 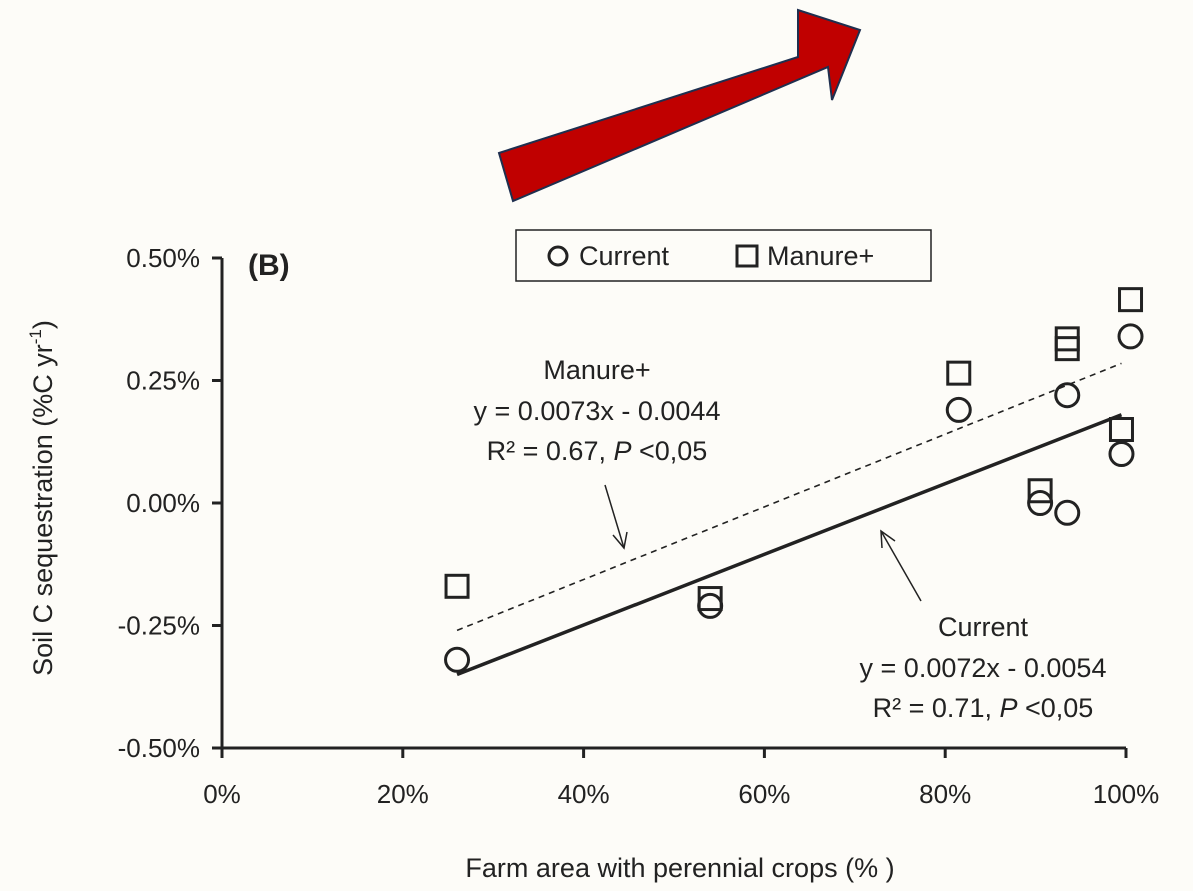 I want to click on legend-box, so click(x=723, y=255).